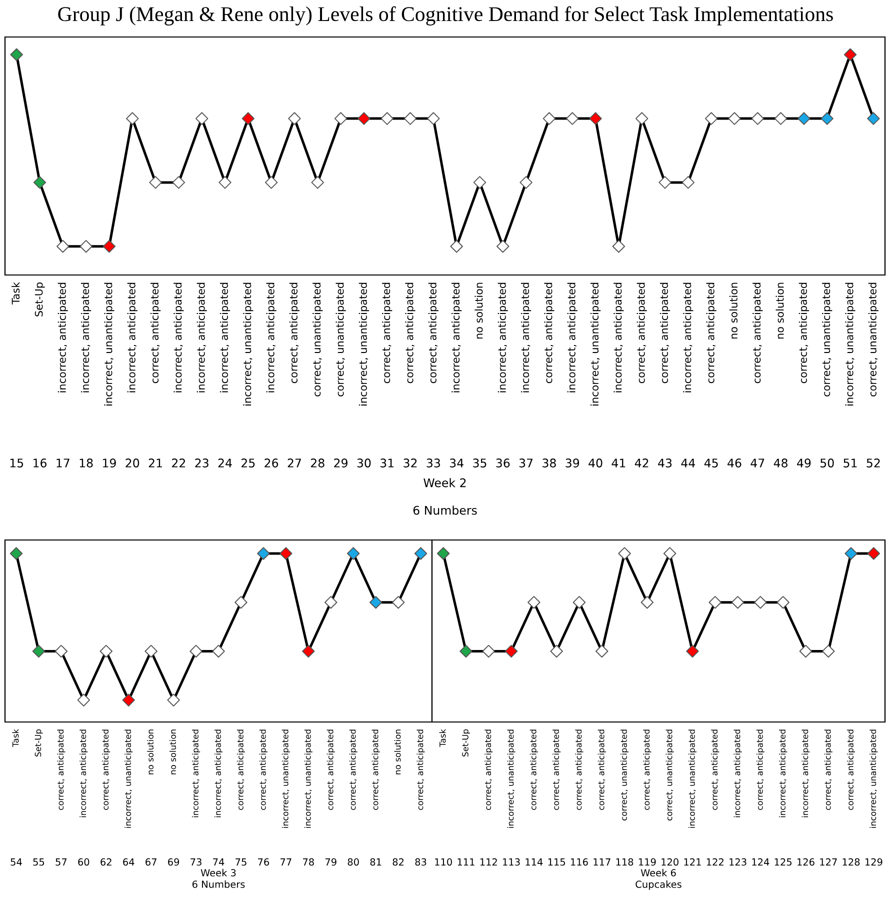 This screenshot has height=899, width=891. I want to click on x-tick-label: 127, so click(828, 862).